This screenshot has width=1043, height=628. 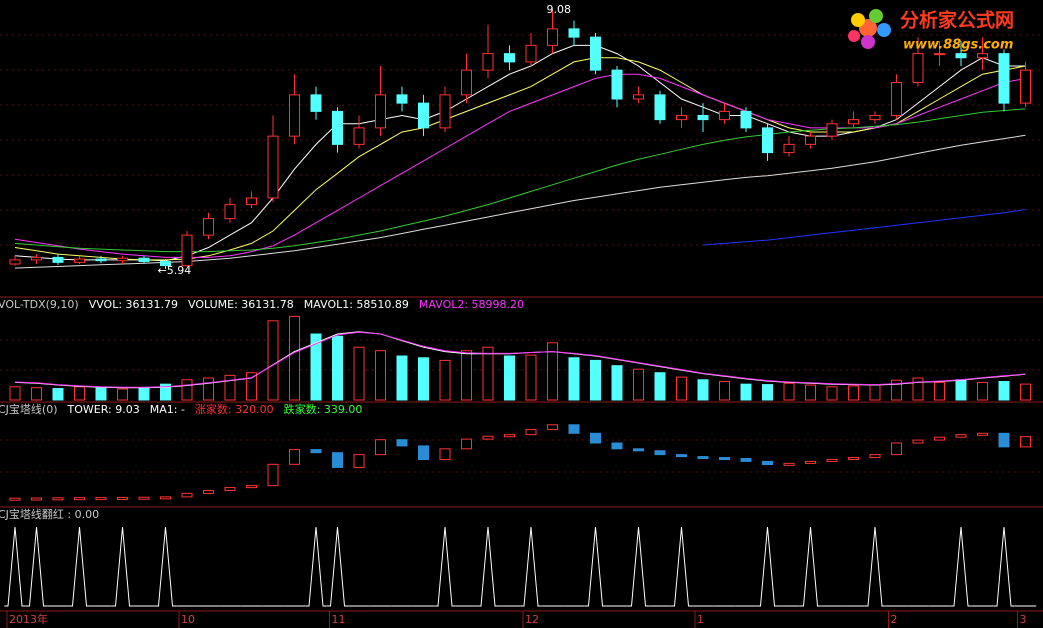 What do you see at coordinates (339, 619) in the screenshot?
I see `x-tick-label: 11` at bounding box center [339, 619].